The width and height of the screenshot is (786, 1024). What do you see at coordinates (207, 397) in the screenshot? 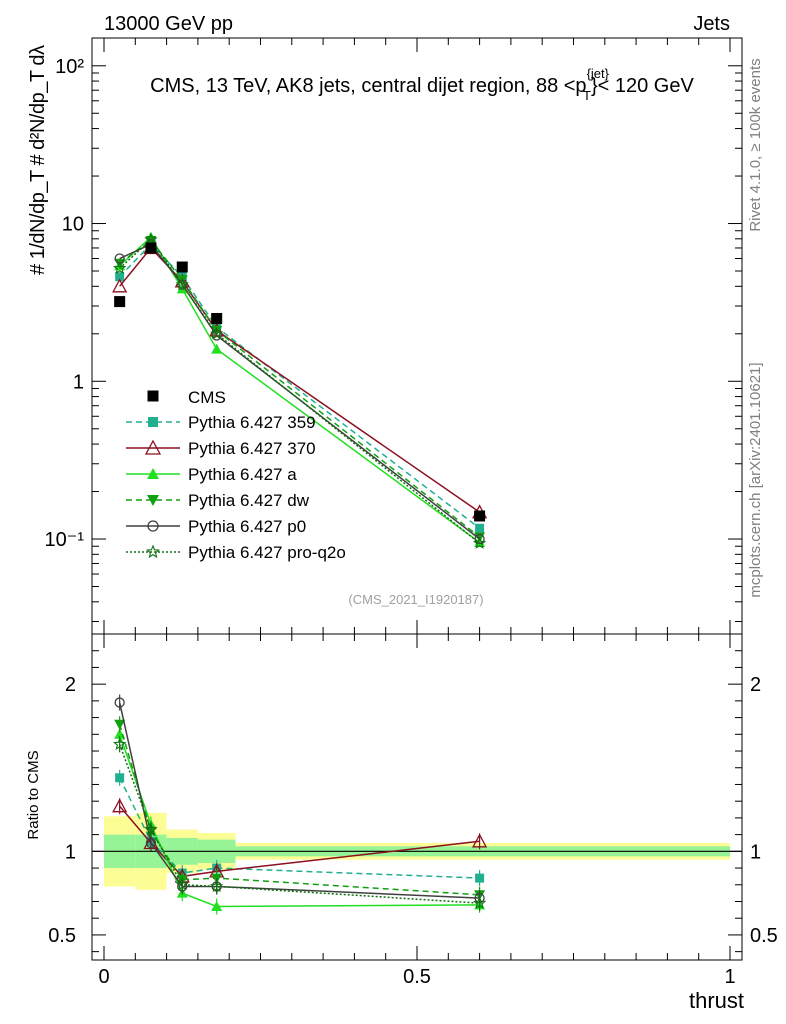
I see `legend-label: CMS` at bounding box center [207, 397].